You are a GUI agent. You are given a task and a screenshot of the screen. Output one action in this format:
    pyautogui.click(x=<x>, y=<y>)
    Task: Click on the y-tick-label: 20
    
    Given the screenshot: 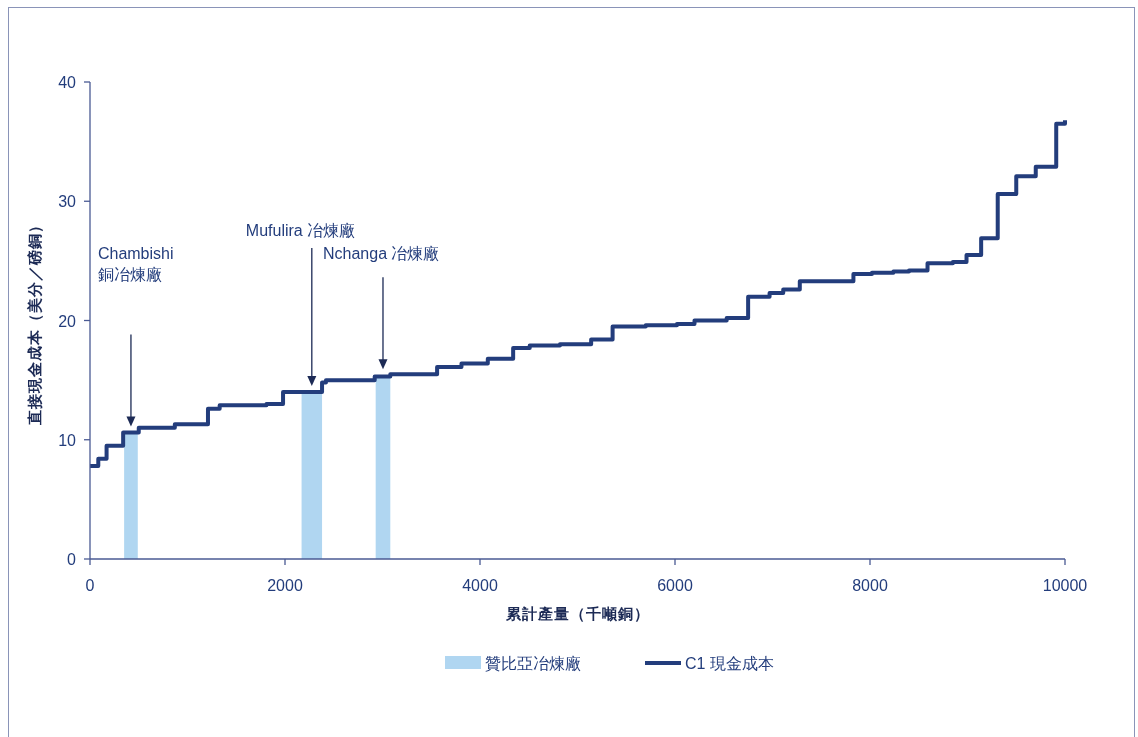 What is the action you would take?
    pyautogui.click(x=67, y=321)
    